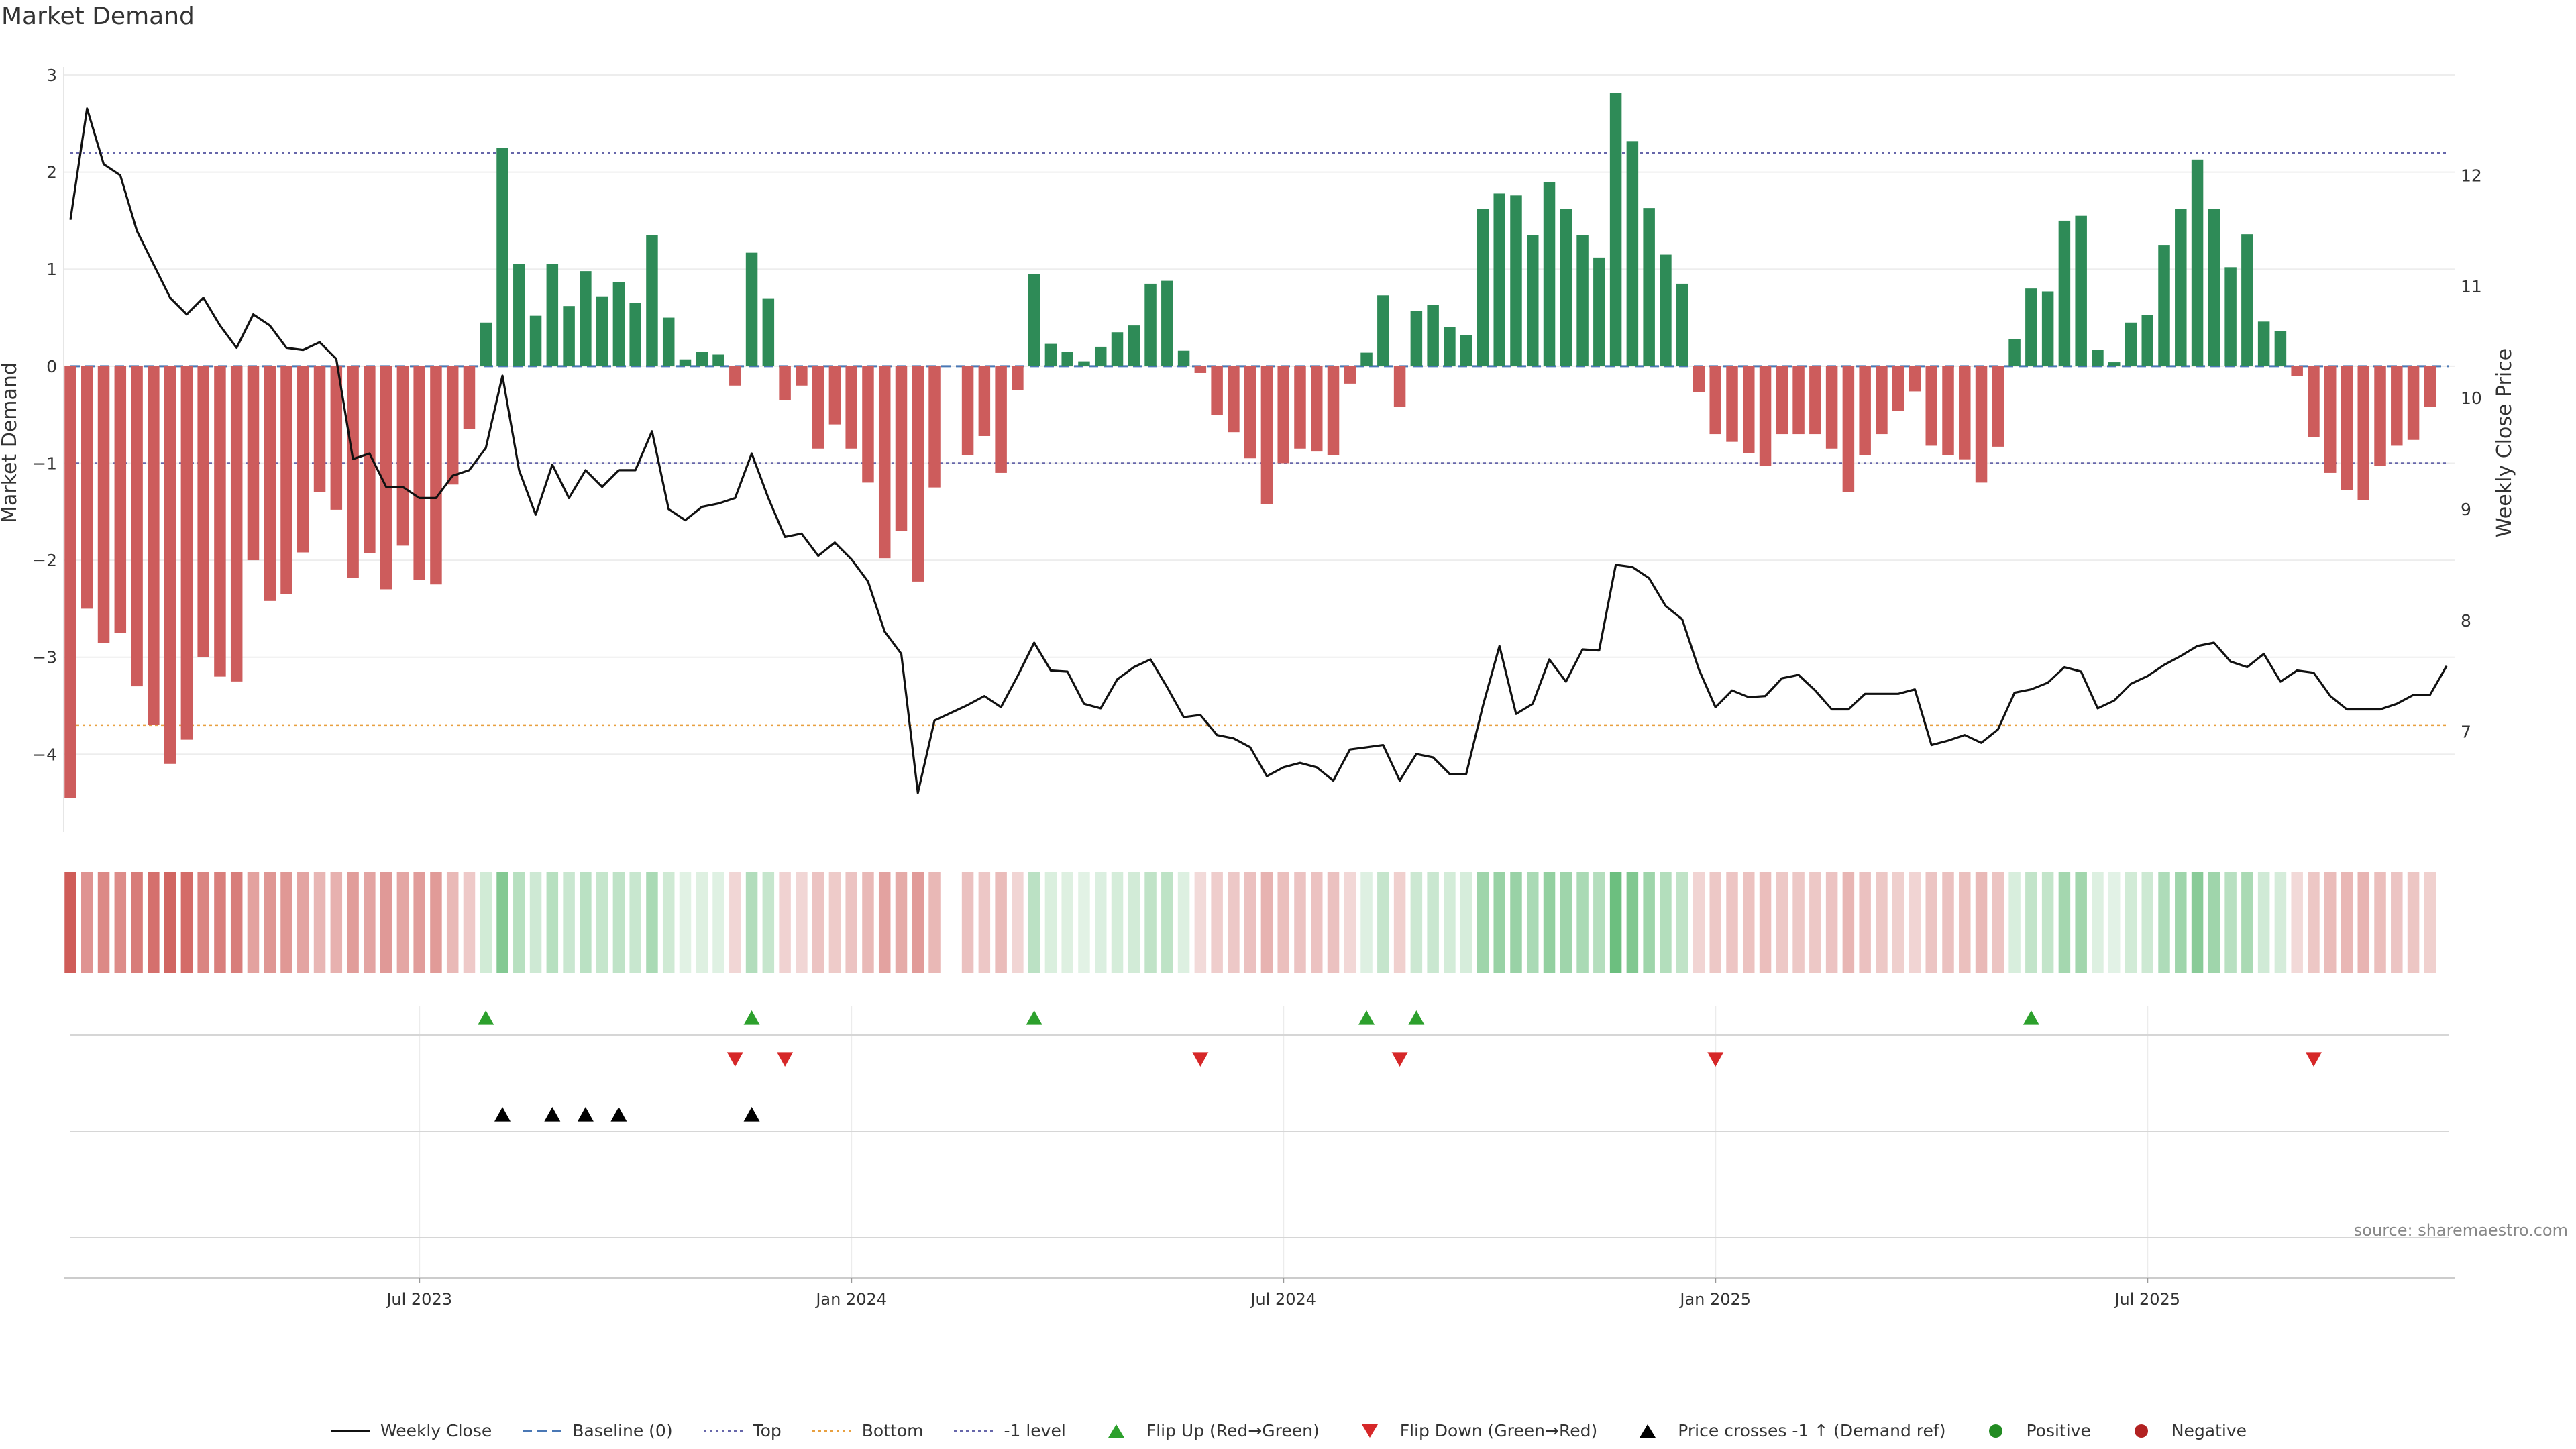  Describe the element at coordinates (1035, 1430) in the screenshot. I see `legend-label: -1 level` at that location.